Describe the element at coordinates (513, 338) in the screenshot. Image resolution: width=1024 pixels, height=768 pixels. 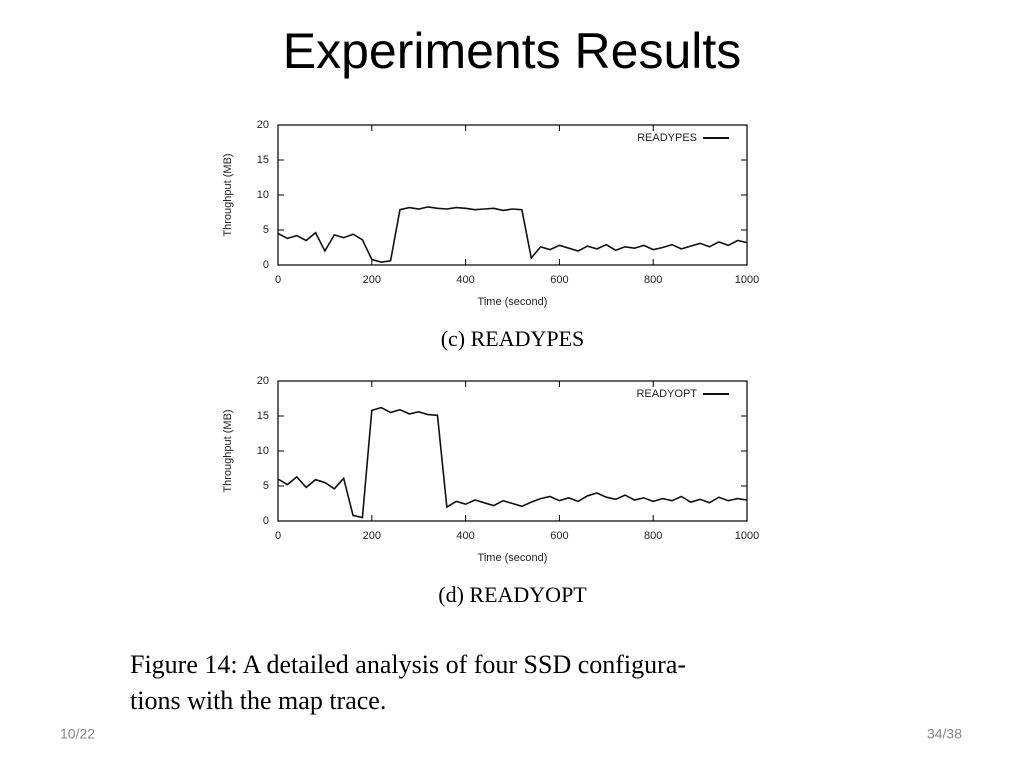
I see `chart-caption: (c) READYPES` at that location.